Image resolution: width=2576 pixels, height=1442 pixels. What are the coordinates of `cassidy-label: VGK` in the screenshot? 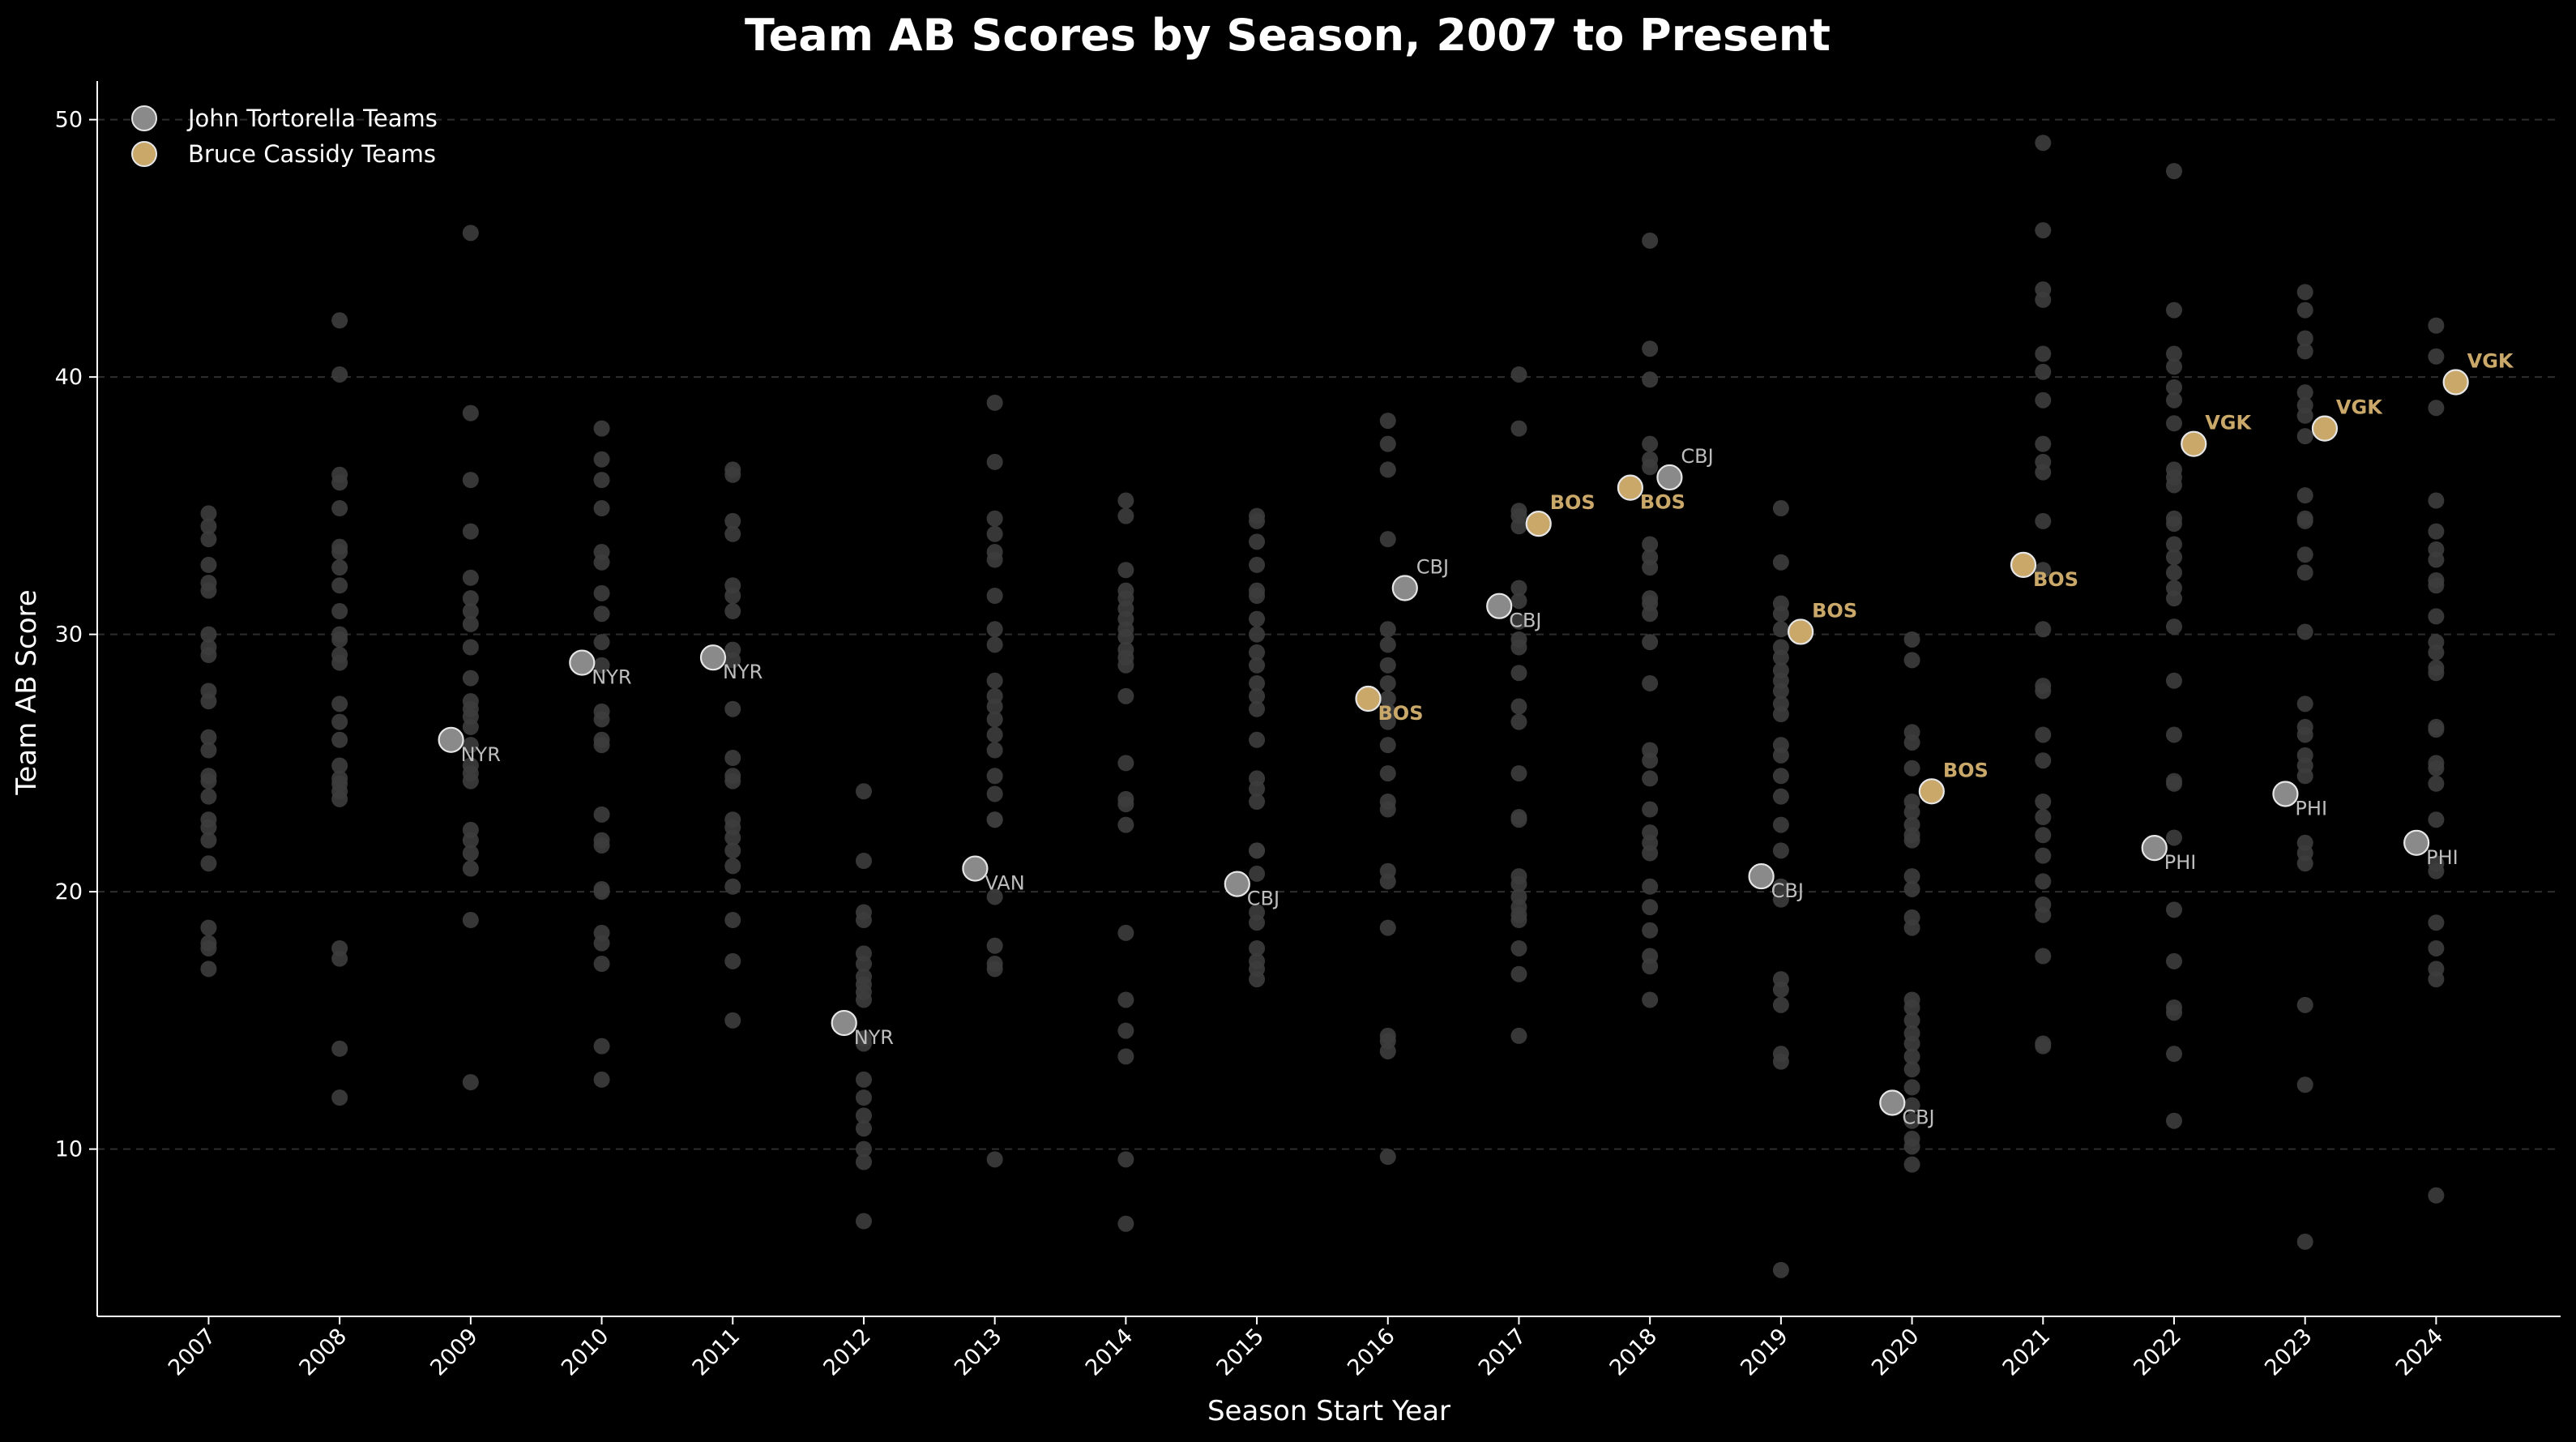 It's located at (2228, 423).